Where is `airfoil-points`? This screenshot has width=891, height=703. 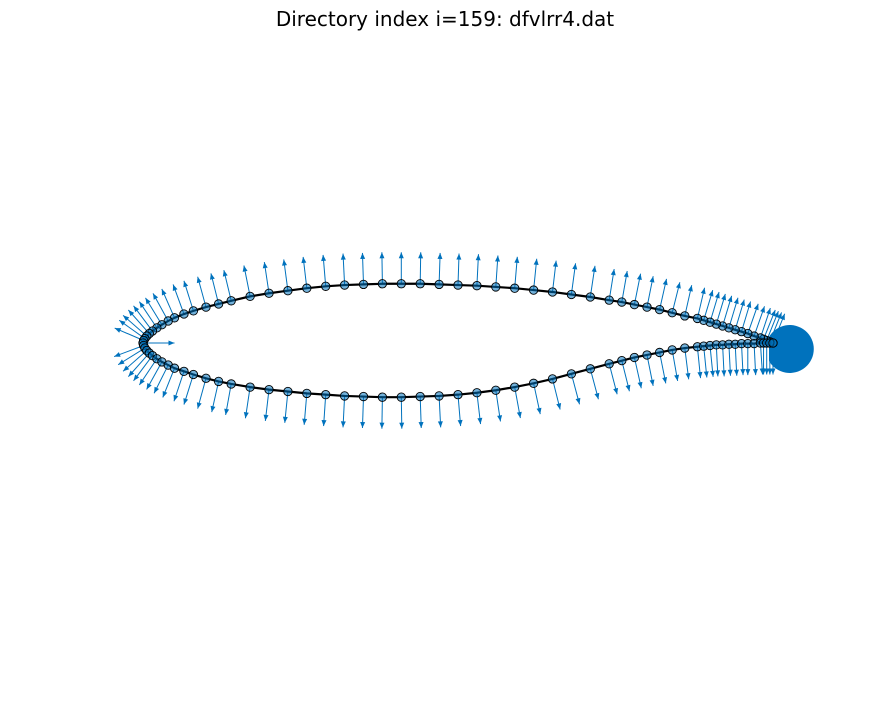
airfoil-points is located at coordinates (458, 340).